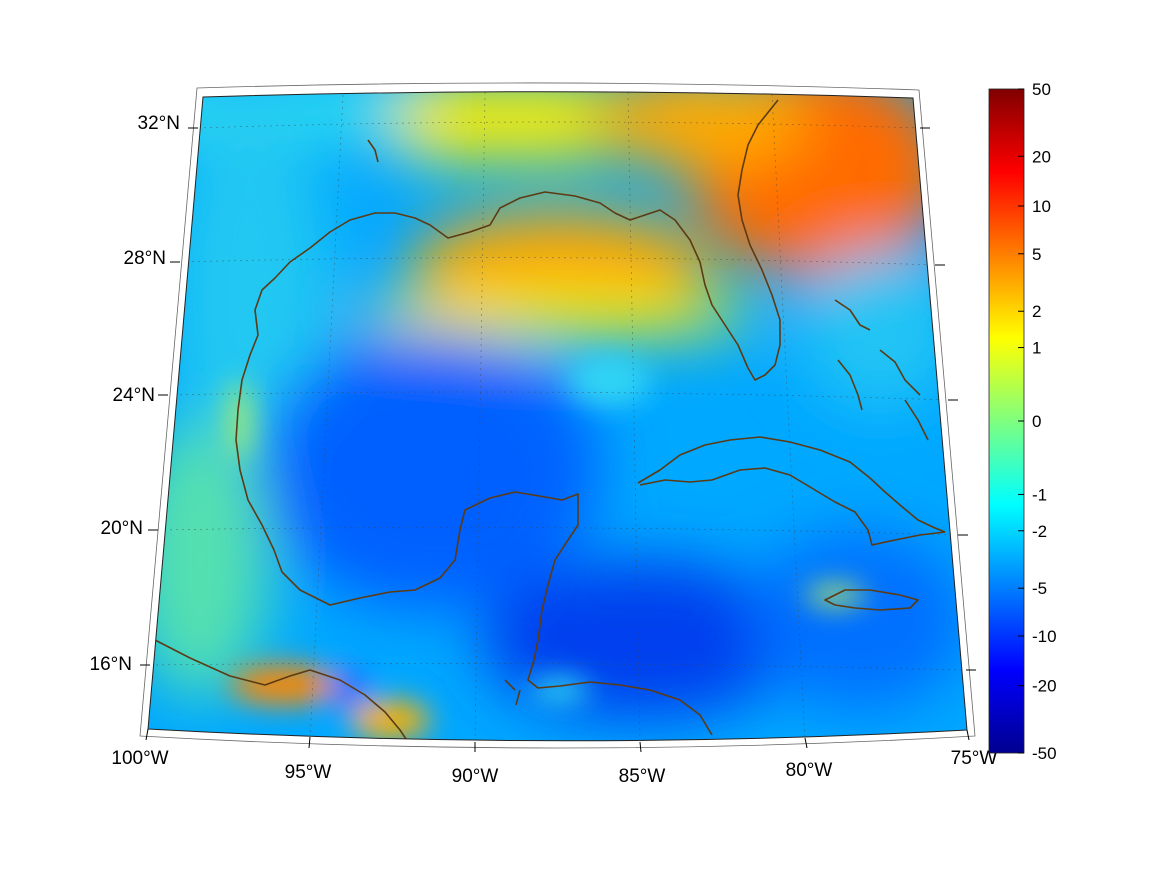 The height and width of the screenshot is (875, 1167). What do you see at coordinates (974, 758) in the screenshot?
I see `x-tick-label: 75°W` at bounding box center [974, 758].